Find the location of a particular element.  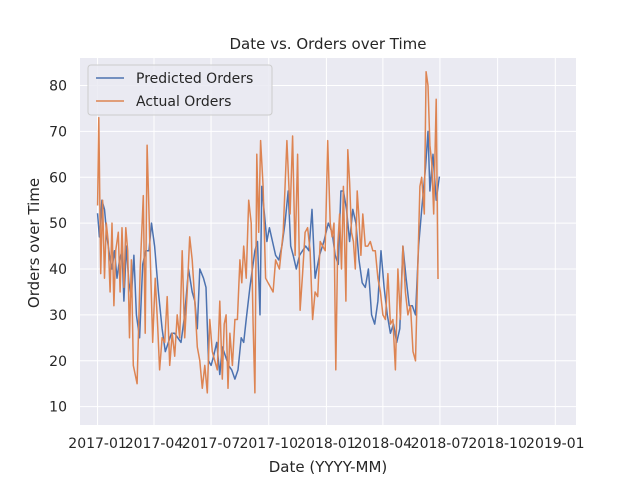

legend-box is located at coordinates (180, 90).